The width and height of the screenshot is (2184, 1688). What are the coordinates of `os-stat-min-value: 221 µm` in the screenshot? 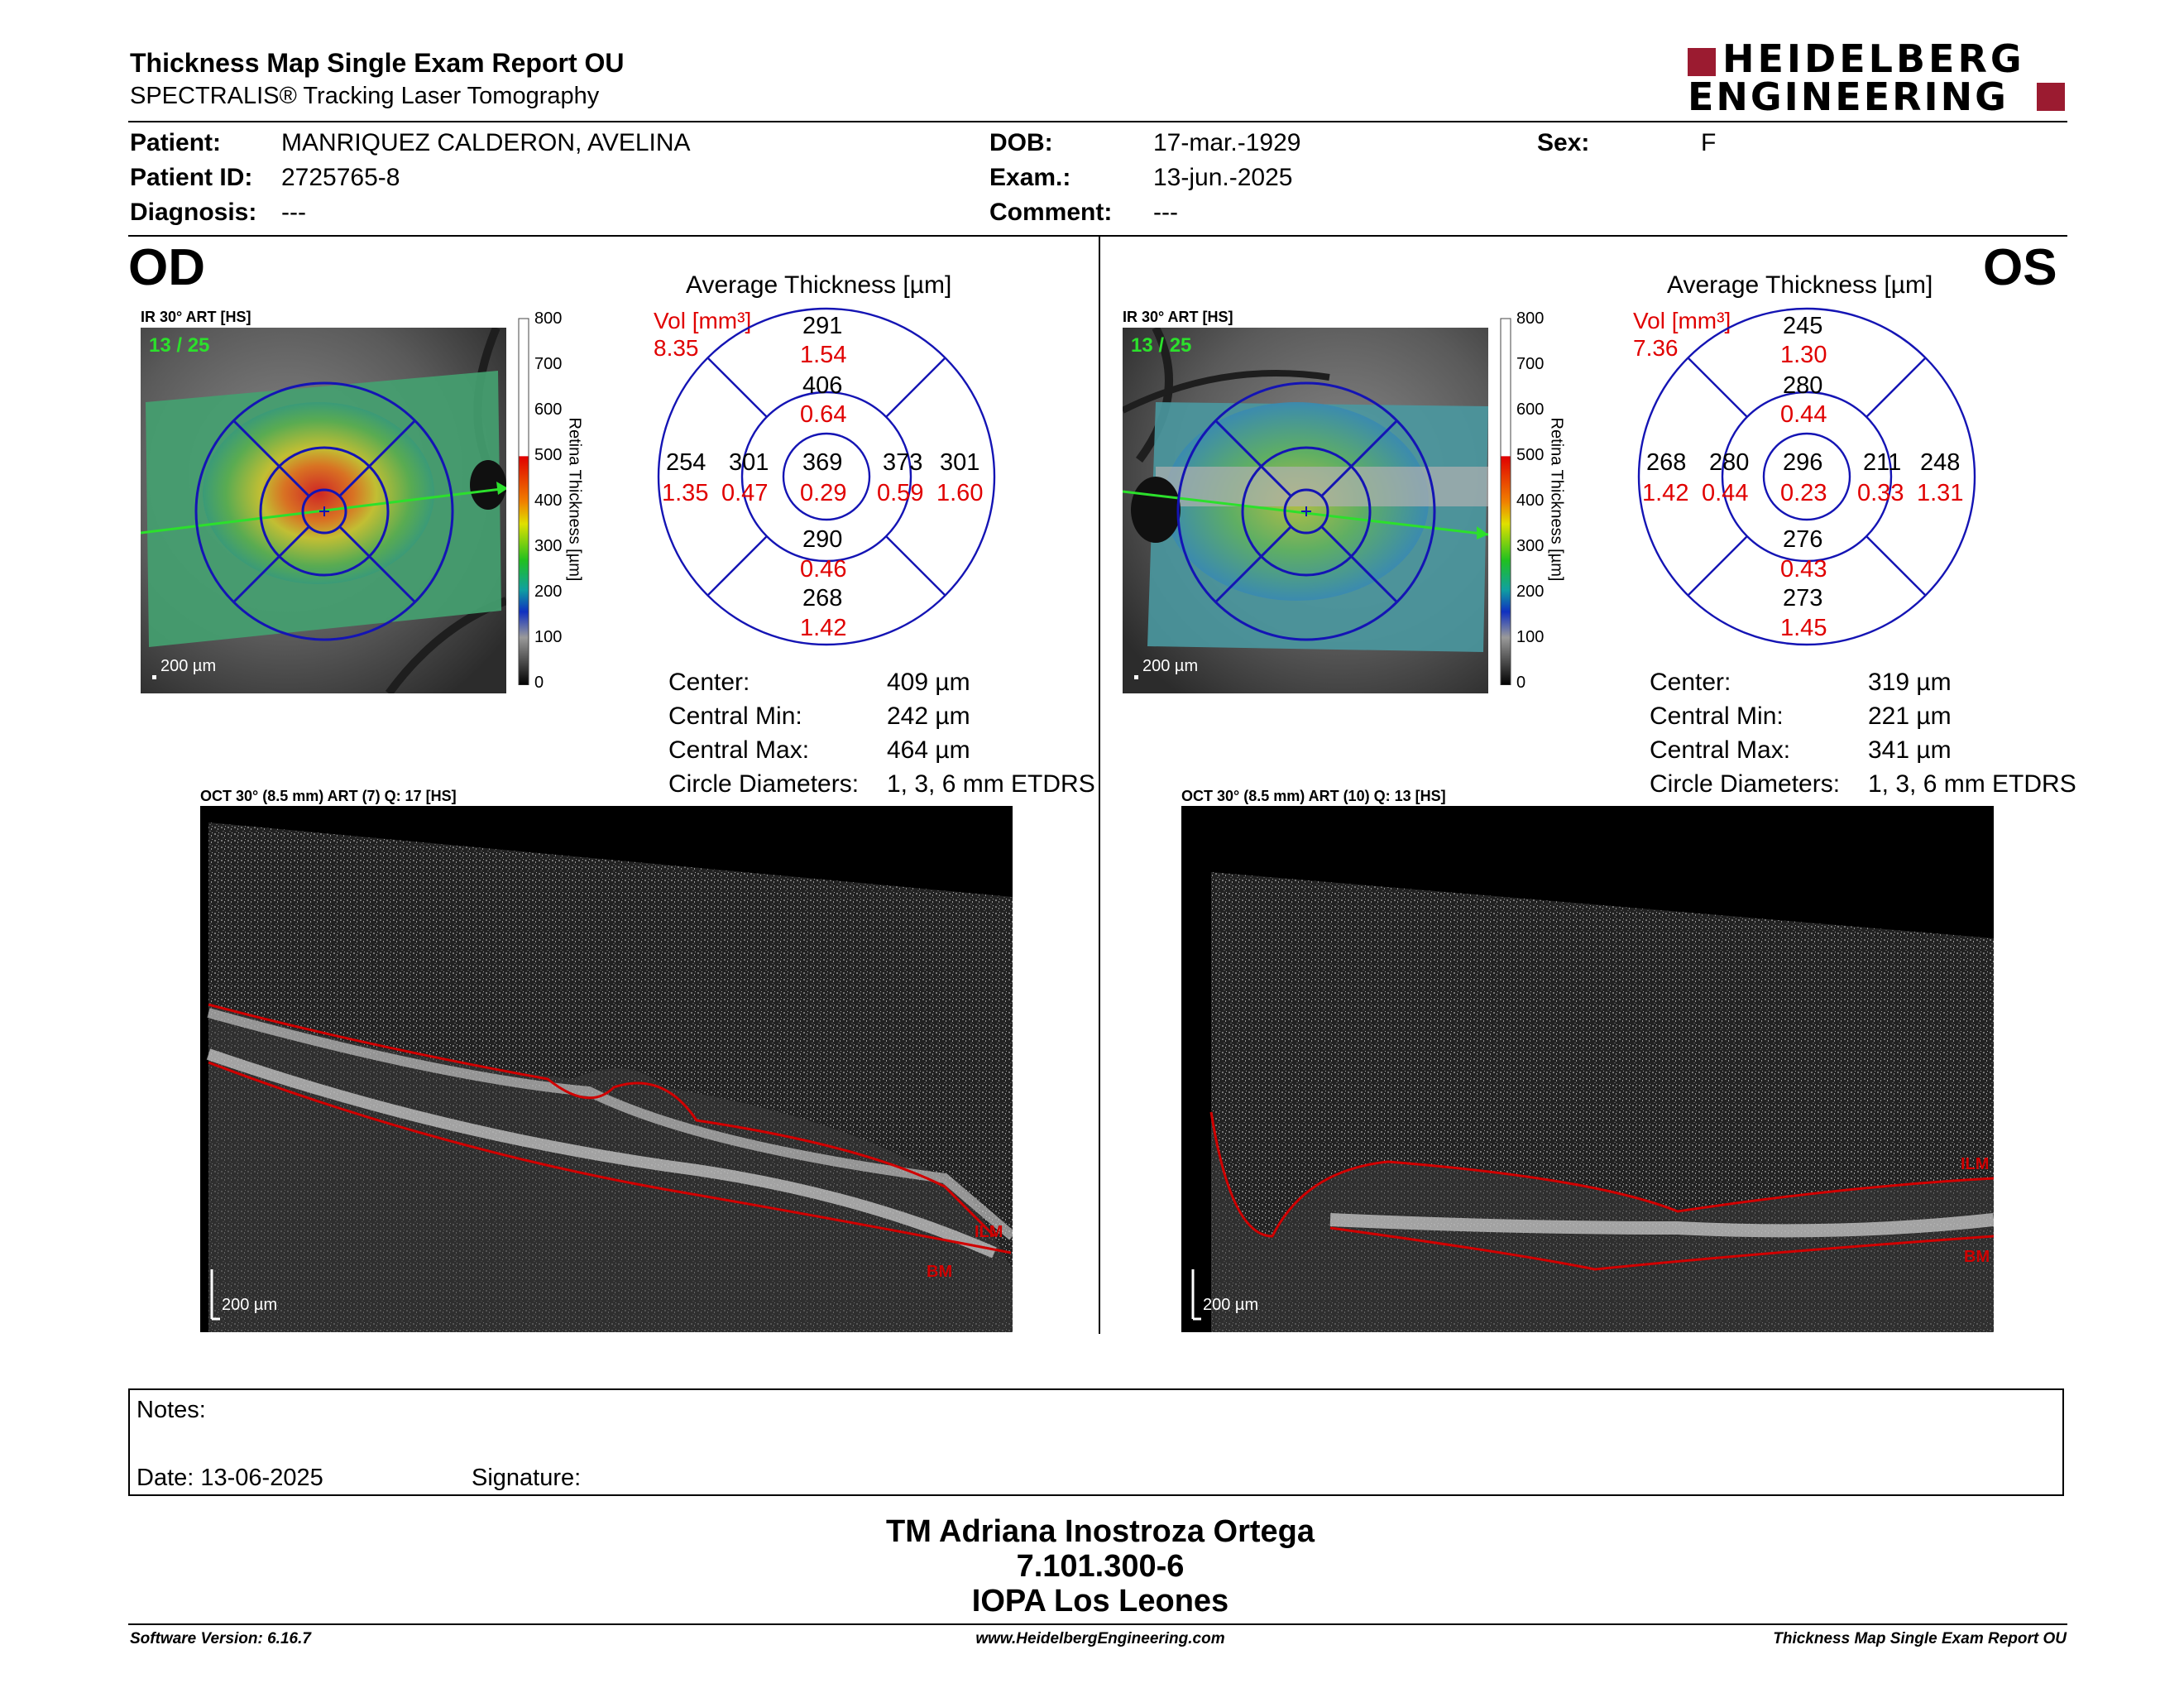 It's located at (1910, 716).